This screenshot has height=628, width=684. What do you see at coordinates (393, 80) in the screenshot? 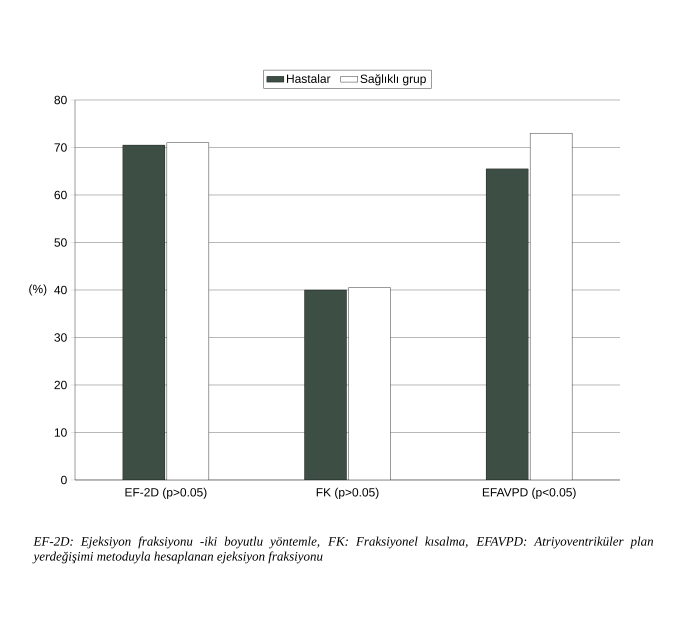
I see `legend-label: Sağlıklı grup` at bounding box center [393, 80].